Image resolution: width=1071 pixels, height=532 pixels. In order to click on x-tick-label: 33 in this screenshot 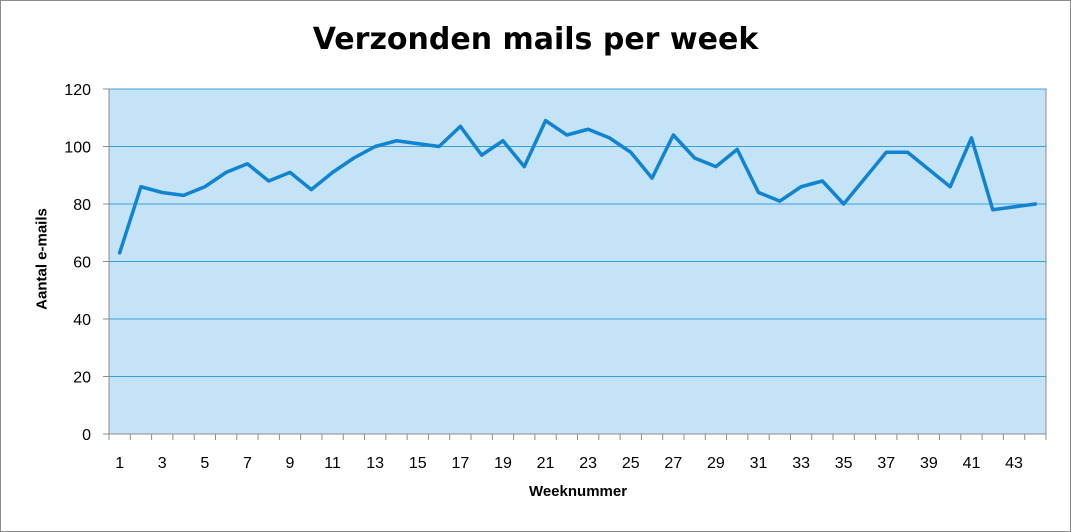, I will do `click(801, 463)`.